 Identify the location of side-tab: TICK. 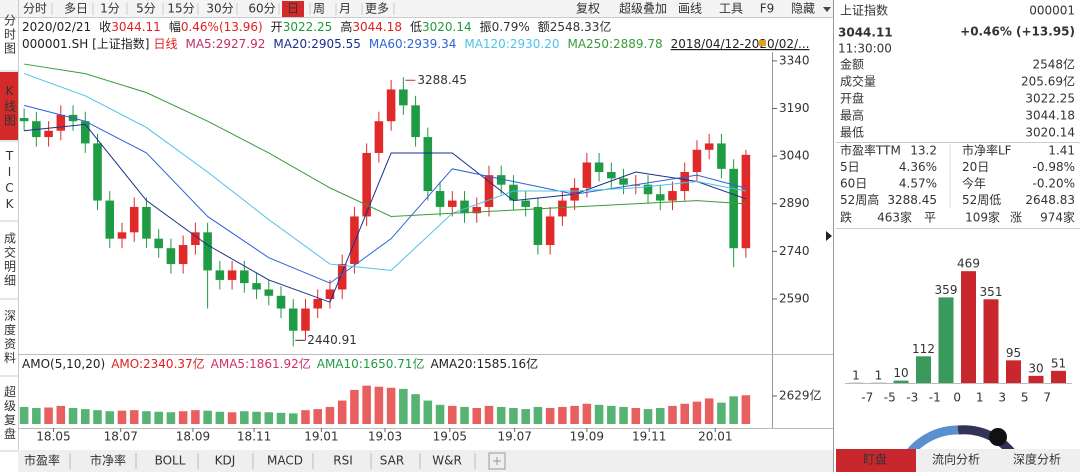
(10, 181).